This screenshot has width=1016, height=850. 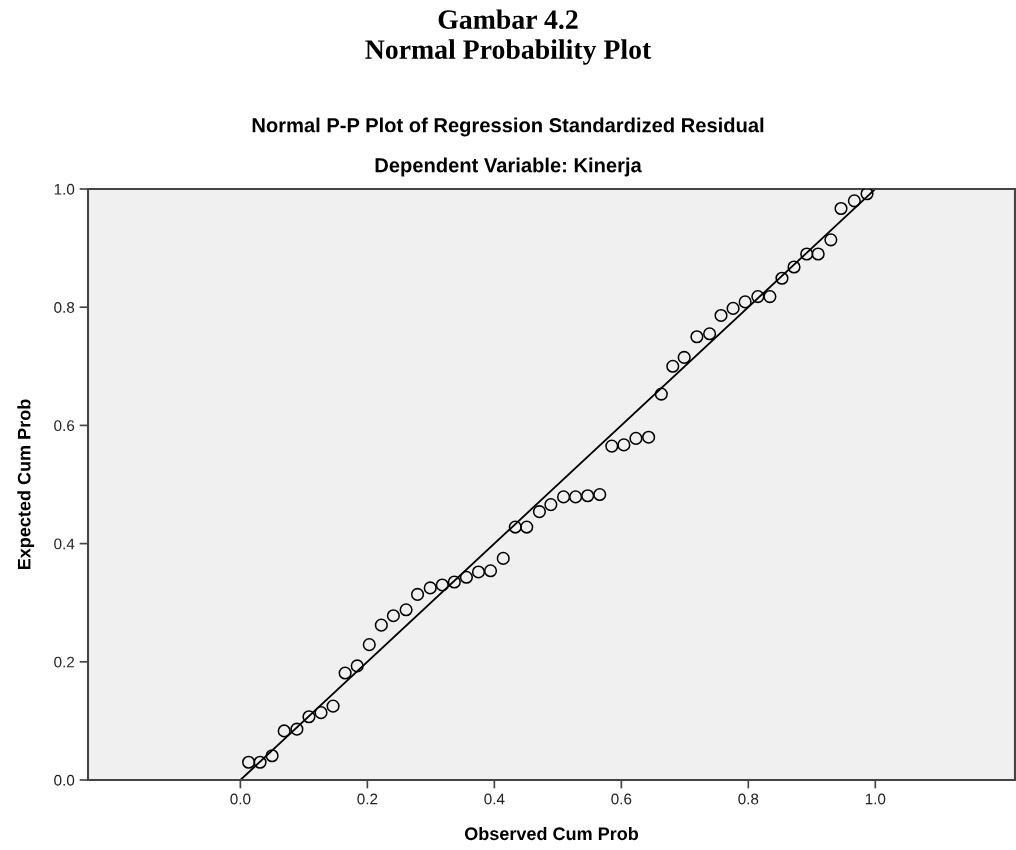 I want to click on x-tick-label: 0.0, so click(x=240, y=799).